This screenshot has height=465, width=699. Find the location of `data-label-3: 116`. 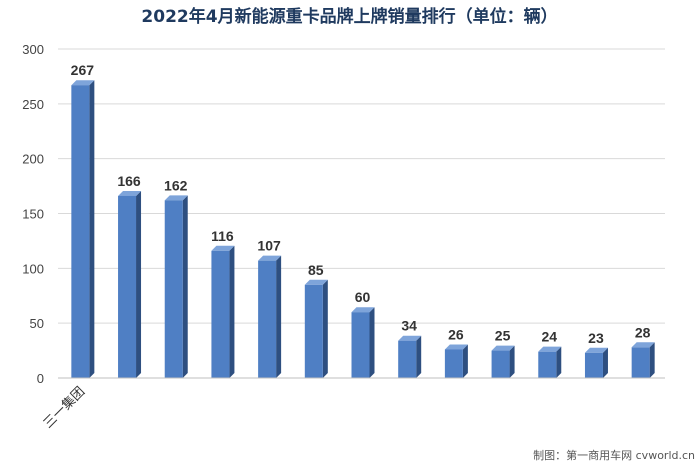

data-label-3: 116 is located at coordinates (222, 236).